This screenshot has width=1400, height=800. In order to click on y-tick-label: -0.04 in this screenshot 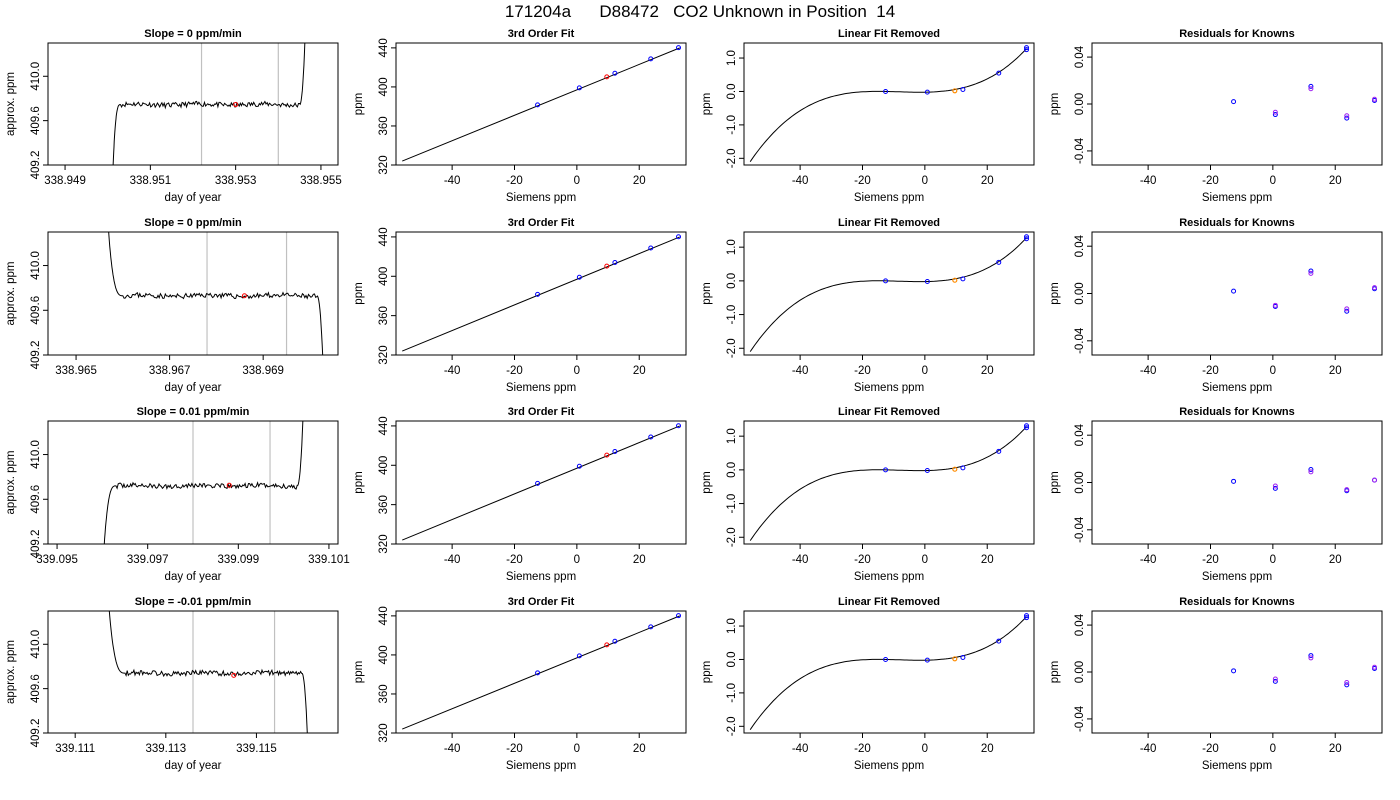, I will do `click(1080, 529)`.